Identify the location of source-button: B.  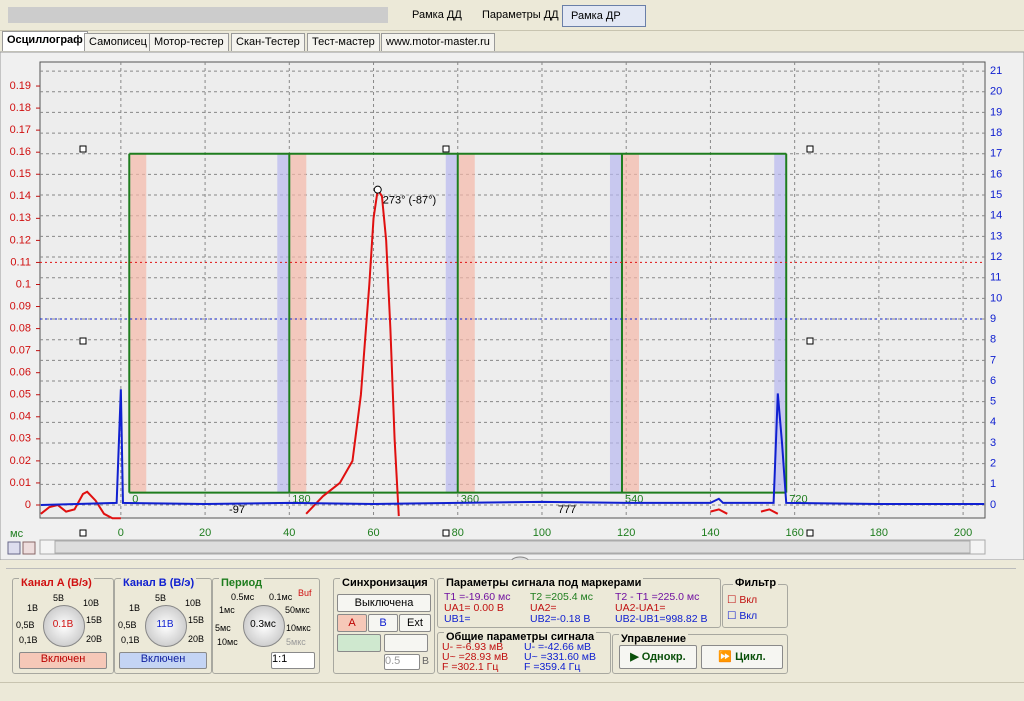
(383, 623).